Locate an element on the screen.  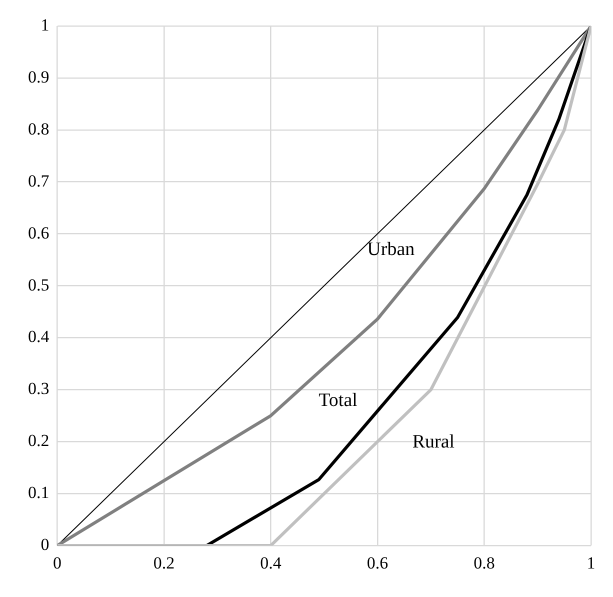
x-tick-label: 0.8 is located at coordinates (484, 562).